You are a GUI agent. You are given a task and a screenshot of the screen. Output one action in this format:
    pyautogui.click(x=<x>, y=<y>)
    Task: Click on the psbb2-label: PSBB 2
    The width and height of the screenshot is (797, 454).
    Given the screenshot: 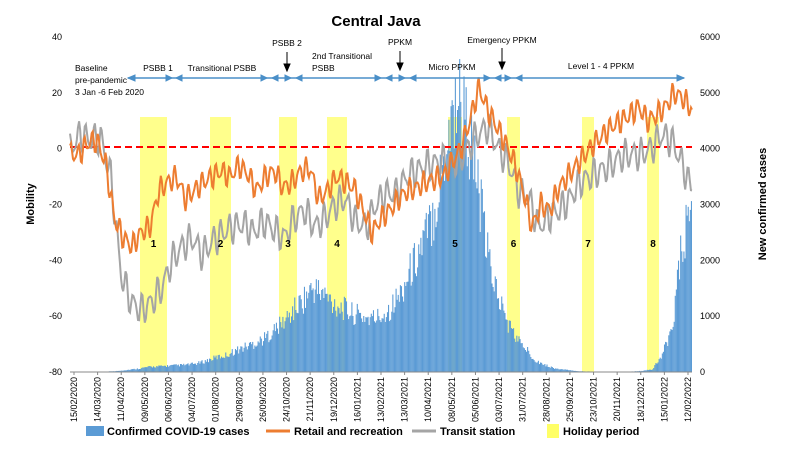 What is the action you would take?
    pyautogui.click(x=287, y=43)
    